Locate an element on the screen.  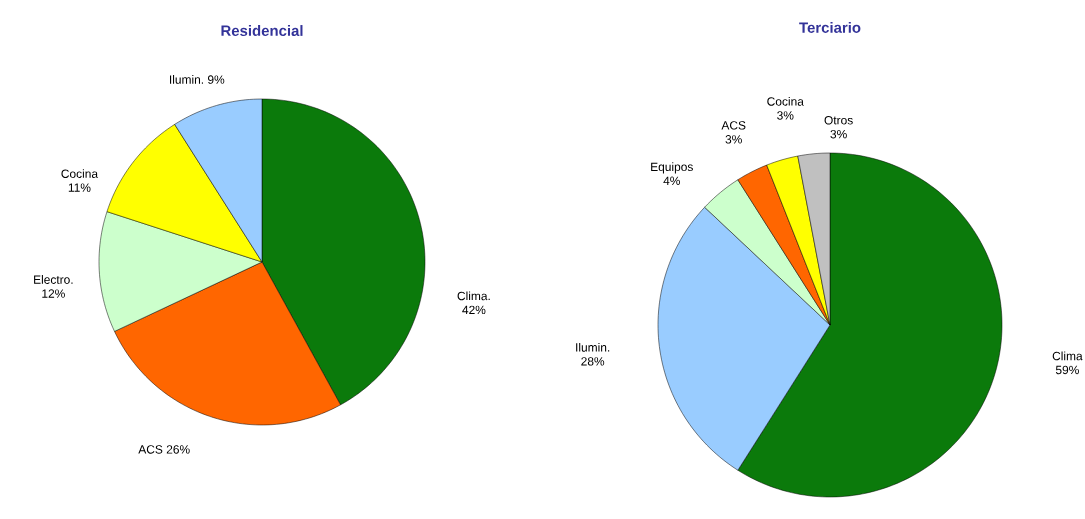
slice-label: Equipos is located at coordinates (672, 168).